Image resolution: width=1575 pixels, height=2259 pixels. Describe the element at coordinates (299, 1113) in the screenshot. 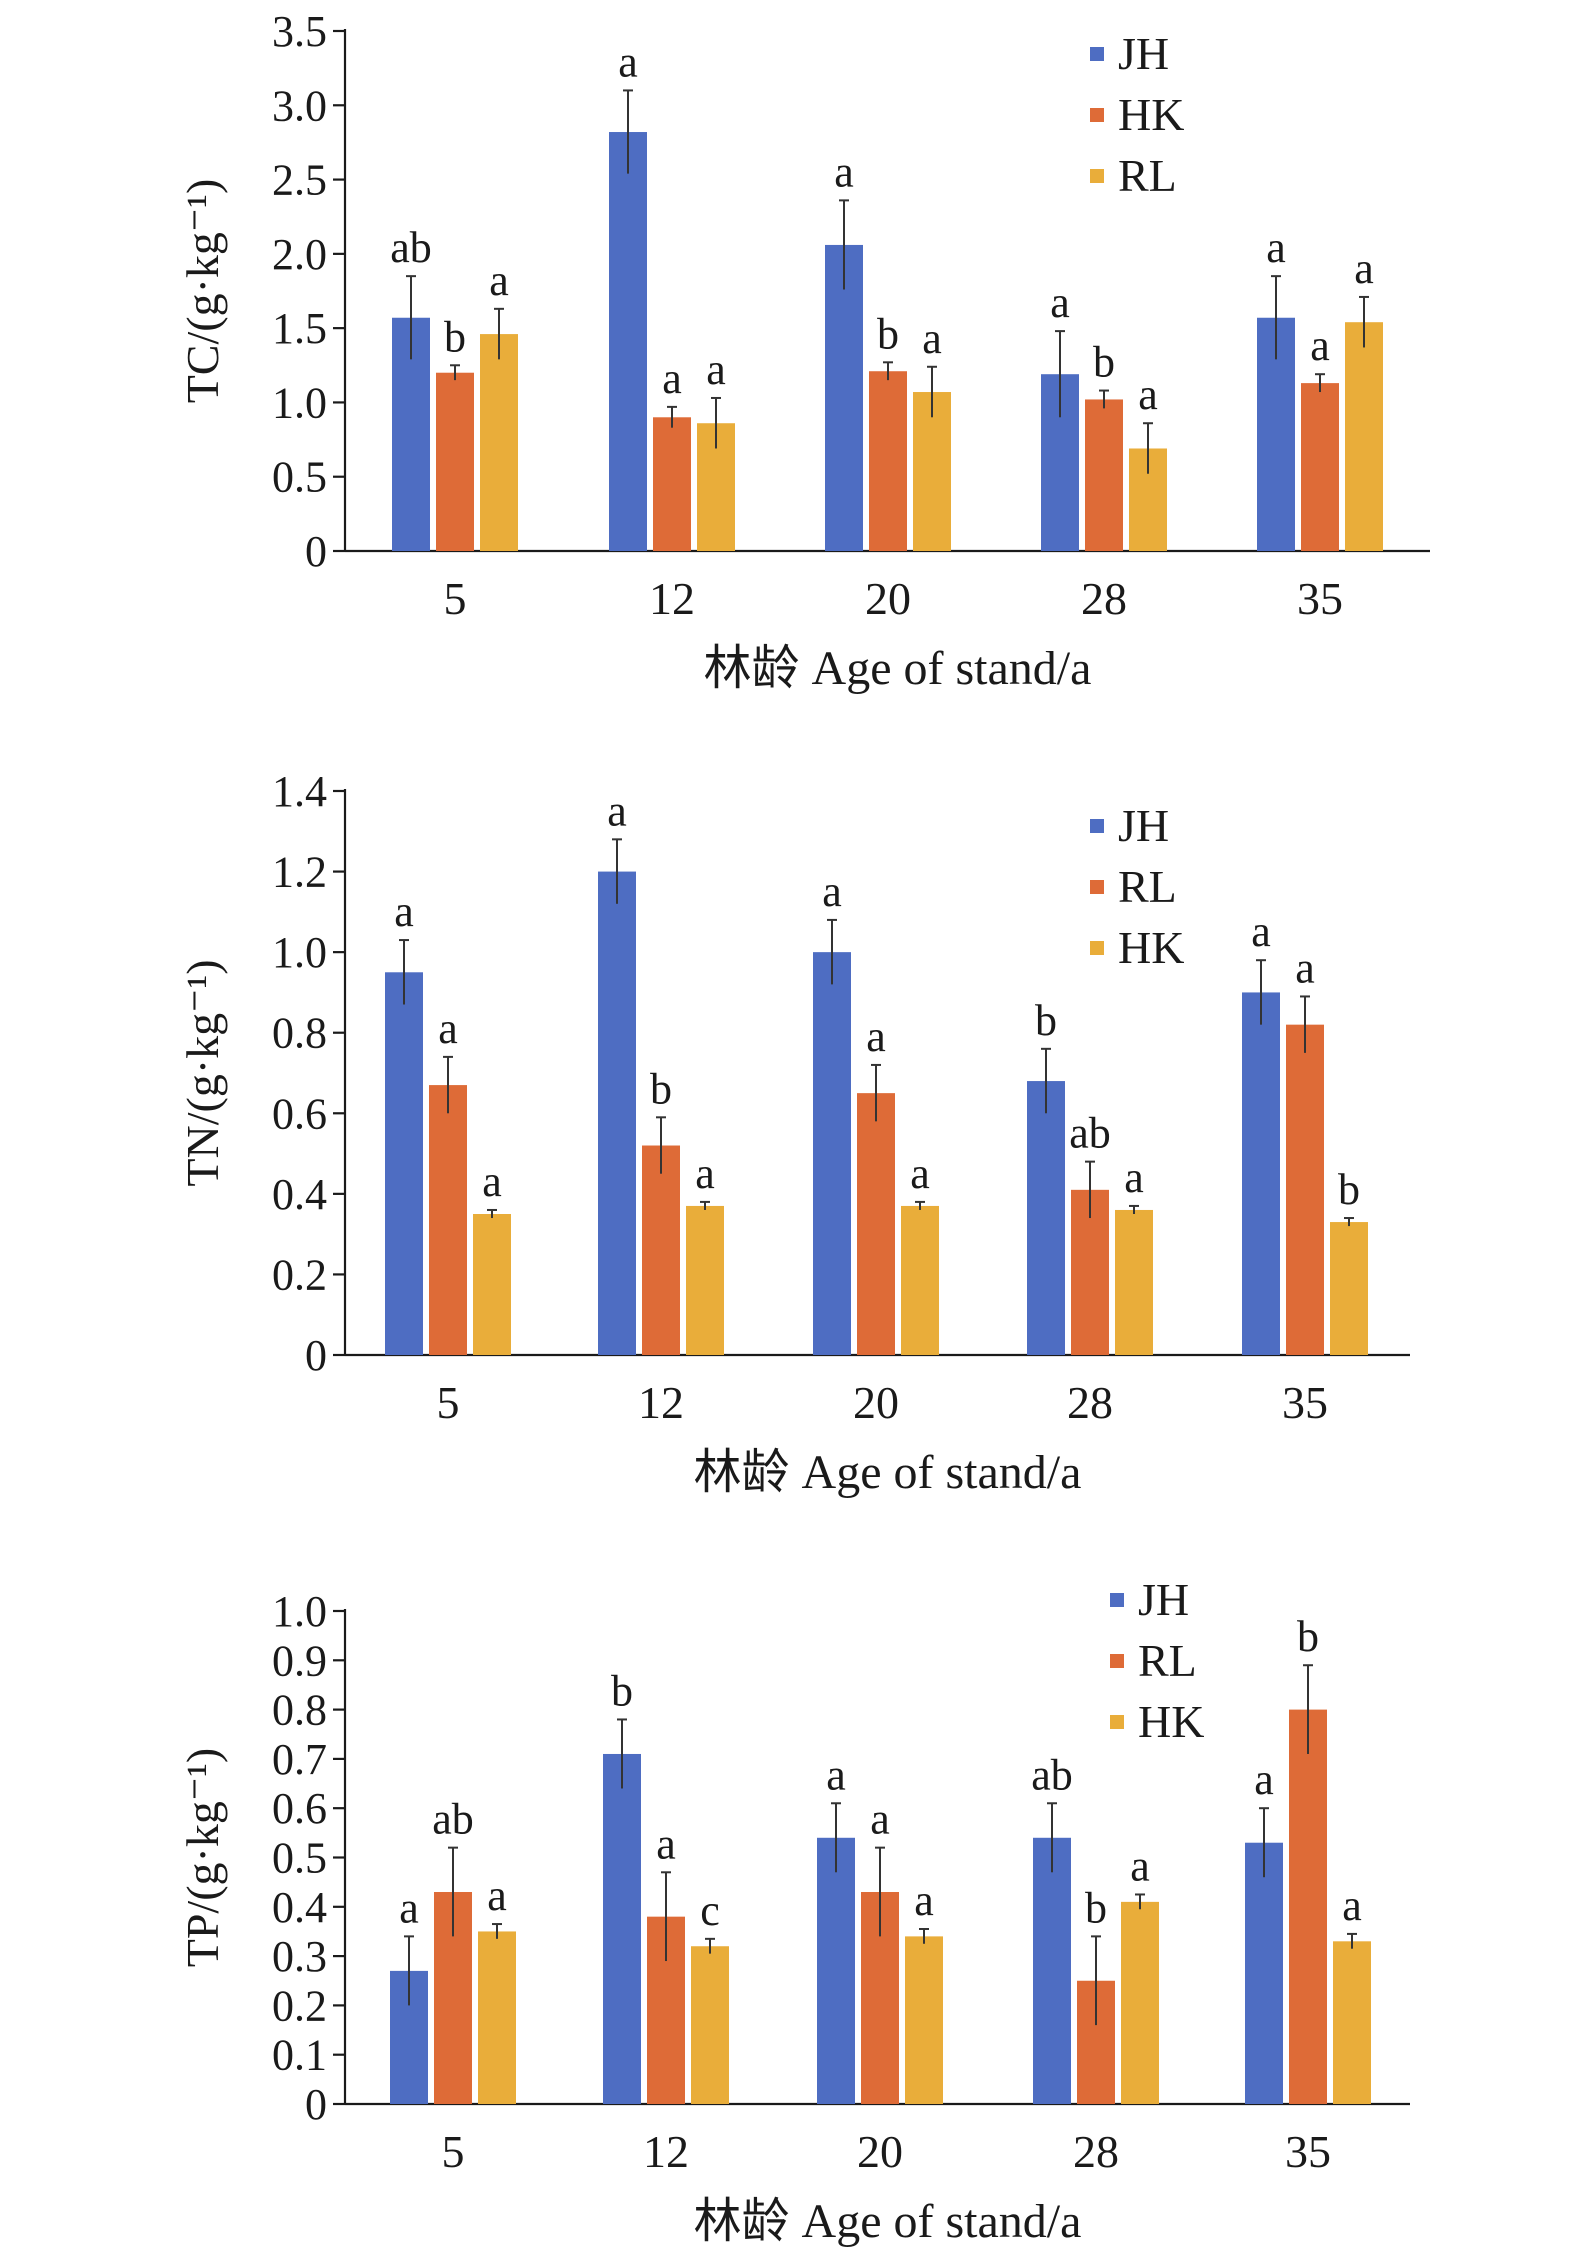

I see `y-tick-label: 0.6` at that location.